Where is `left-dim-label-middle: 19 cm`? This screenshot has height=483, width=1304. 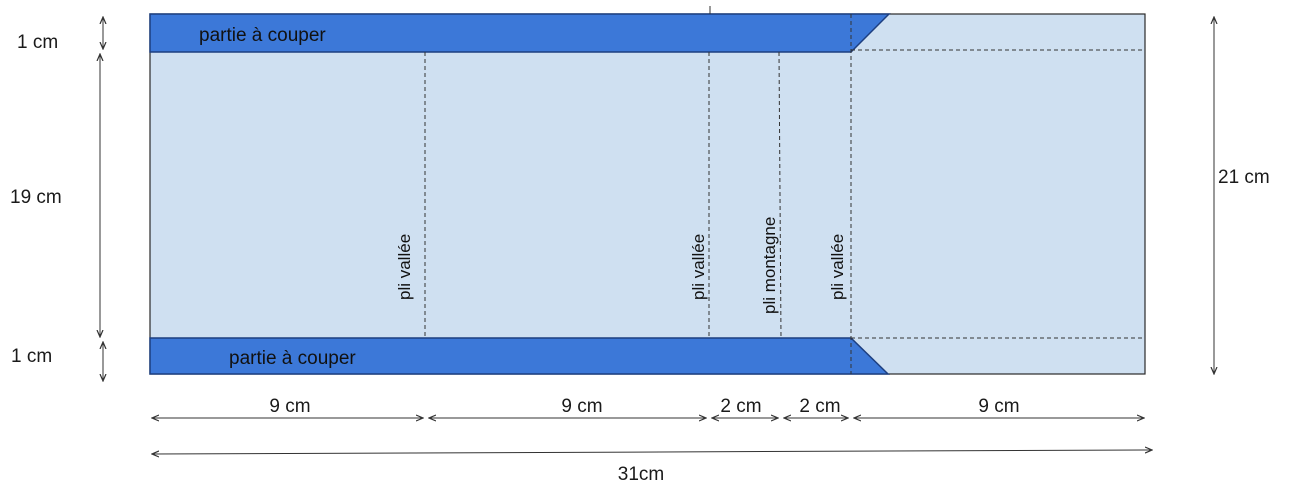 left-dim-label-middle: 19 cm is located at coordinates (36, 197).